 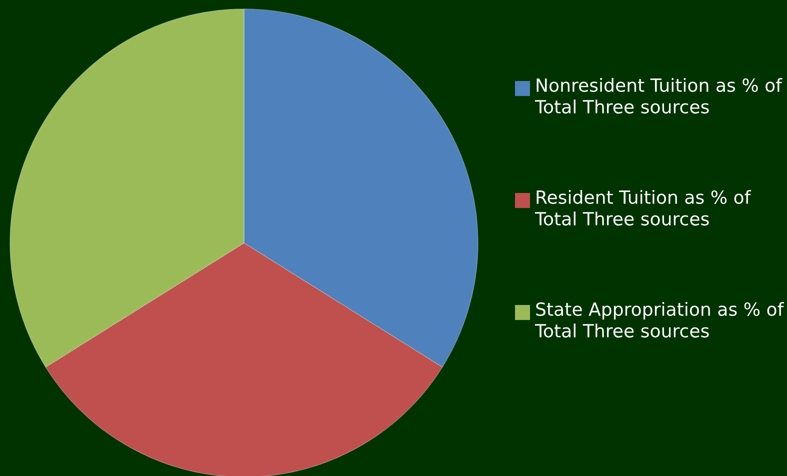 I want to click on legend-label: Nonresident Tuition as % of Total Three sources, so click(x=658, y=96).